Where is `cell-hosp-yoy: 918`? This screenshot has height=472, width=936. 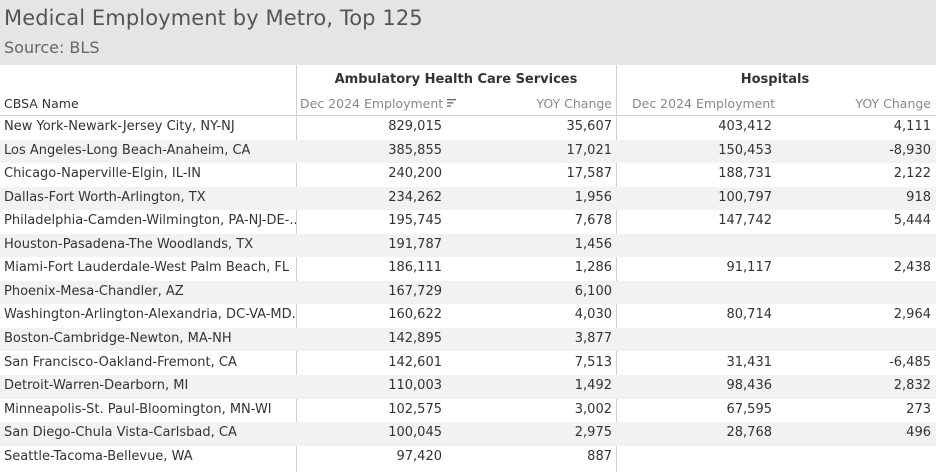 cell-hosp-yoy: 918 is located at coordinates (918, 197).